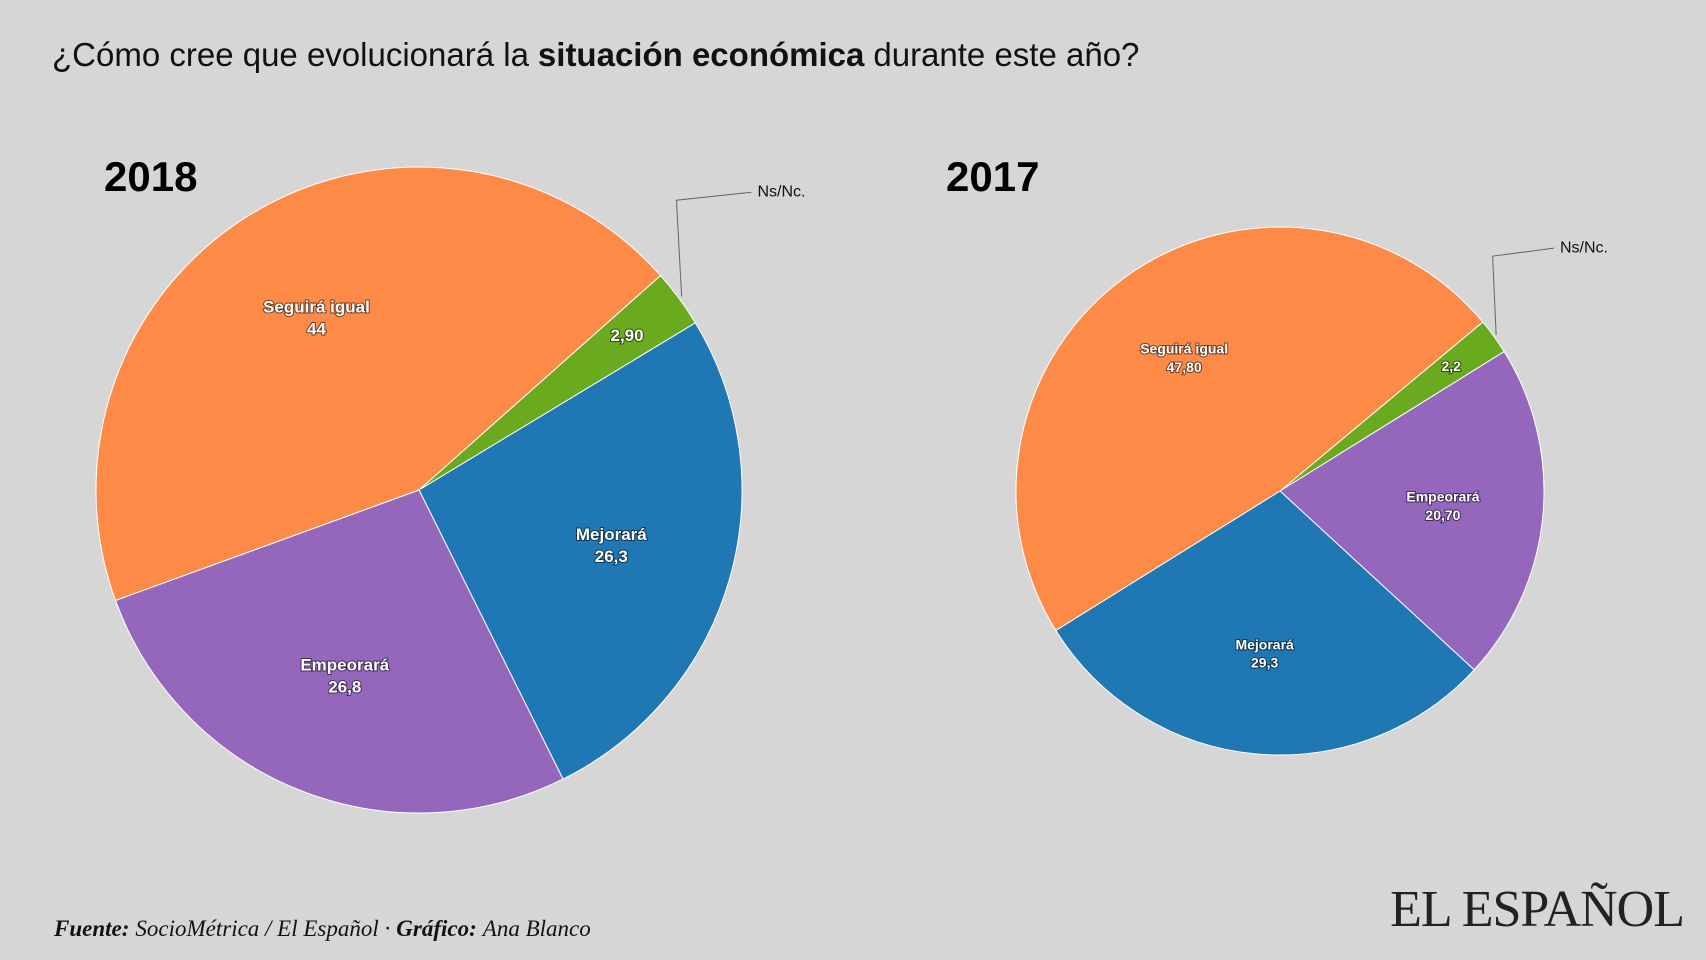  I want to click on title-bold: situación económica, so click(701, 54).